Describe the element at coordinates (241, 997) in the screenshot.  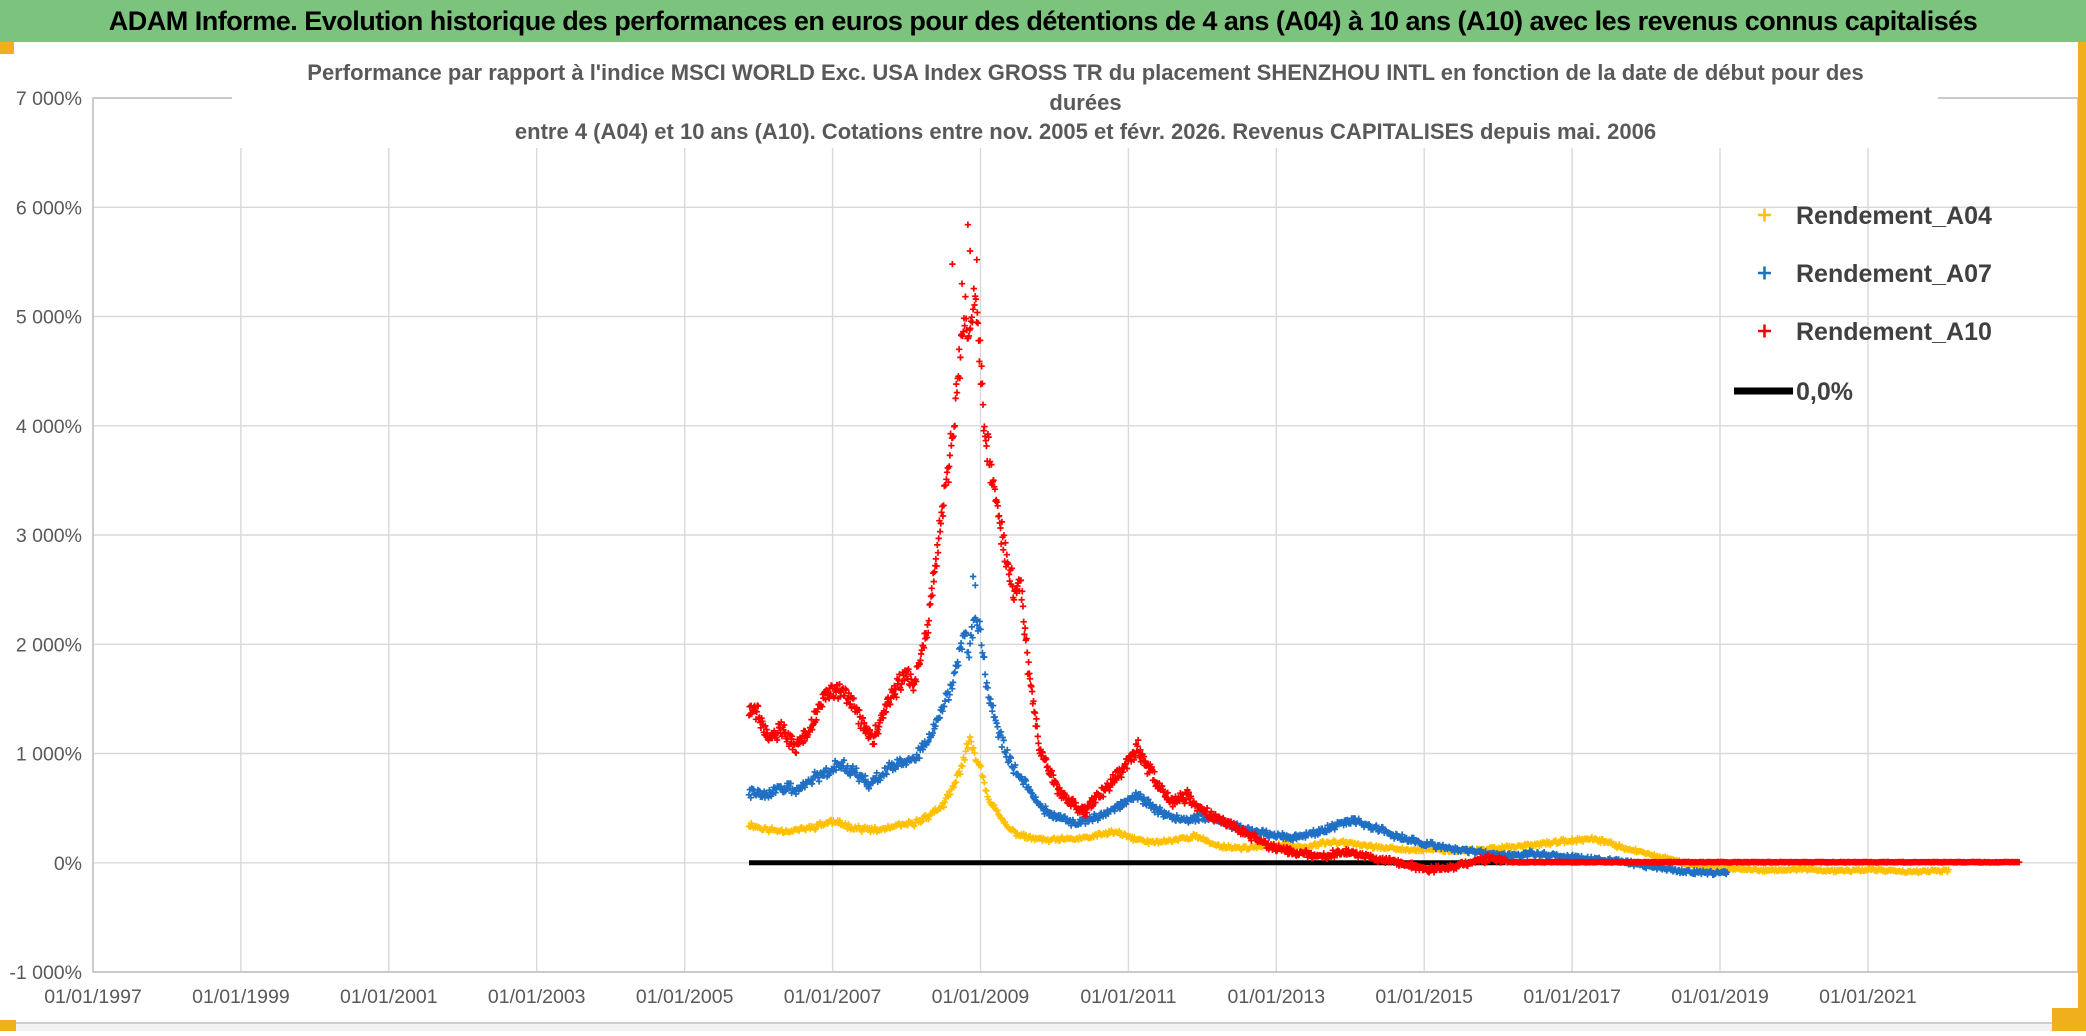
I see `x-axis-tick-label: 01/01/1999` at that location.